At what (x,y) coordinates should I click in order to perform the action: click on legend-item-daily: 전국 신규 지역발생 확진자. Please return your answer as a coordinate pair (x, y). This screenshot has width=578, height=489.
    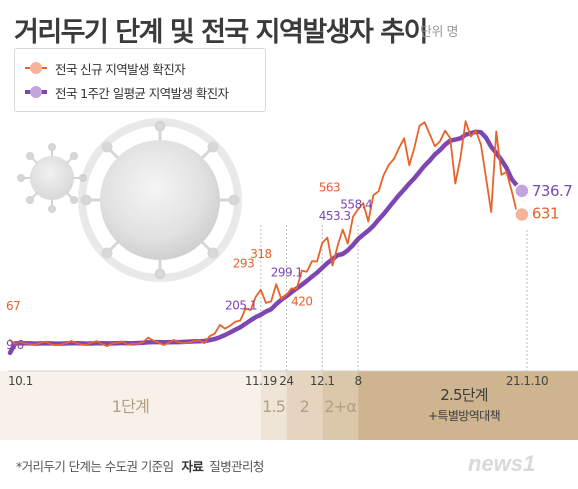
    Looking at the image, I should click on (105, 68).